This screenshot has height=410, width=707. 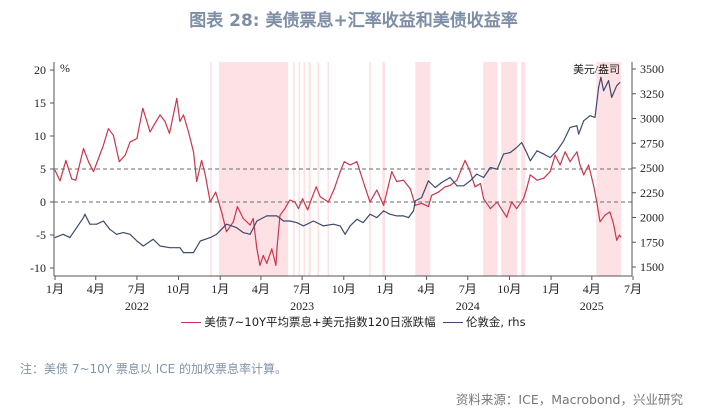 I want to click on chart-title: 图表 28: 美债票息+汇率收益和美债收益率, so click(x=353, y=21).